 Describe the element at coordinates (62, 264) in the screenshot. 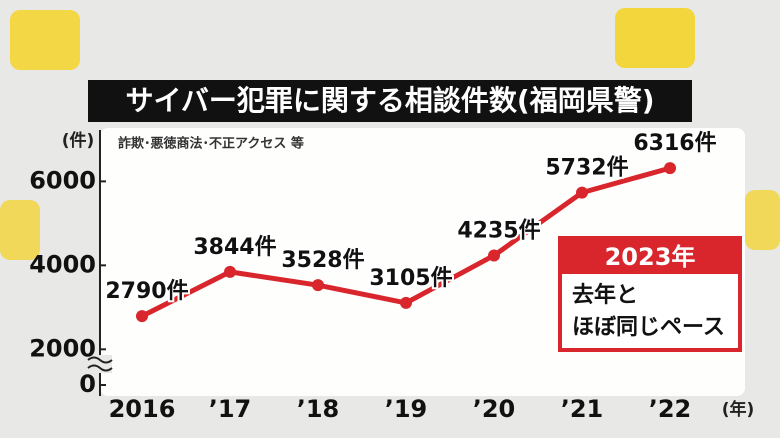

I see `y-tick-label: 4000` at that location.